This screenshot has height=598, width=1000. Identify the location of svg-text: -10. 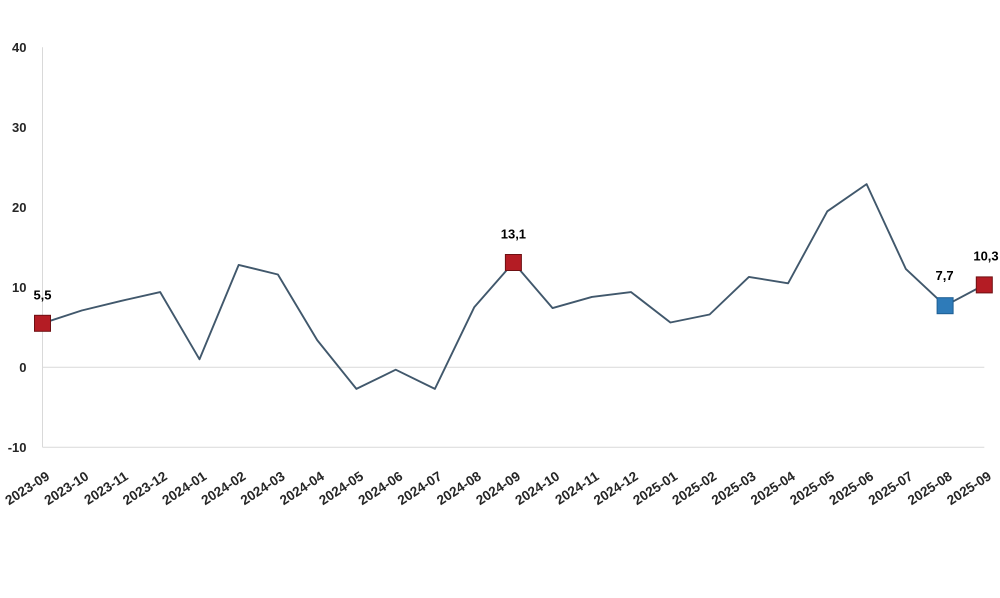
(17, 447).